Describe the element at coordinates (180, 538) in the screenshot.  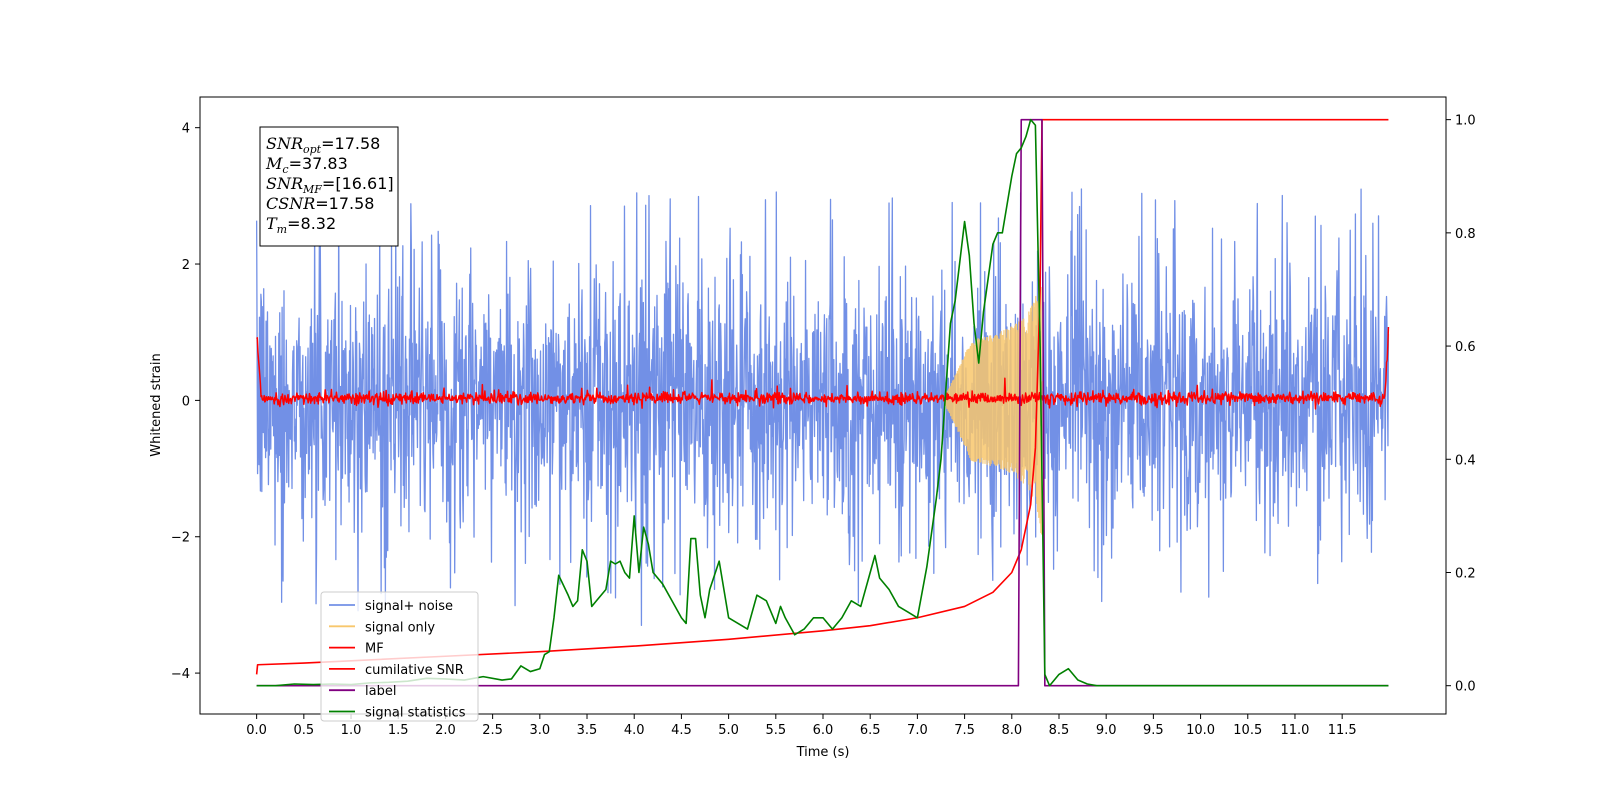
I see `y-tick-label: −2` at that location.